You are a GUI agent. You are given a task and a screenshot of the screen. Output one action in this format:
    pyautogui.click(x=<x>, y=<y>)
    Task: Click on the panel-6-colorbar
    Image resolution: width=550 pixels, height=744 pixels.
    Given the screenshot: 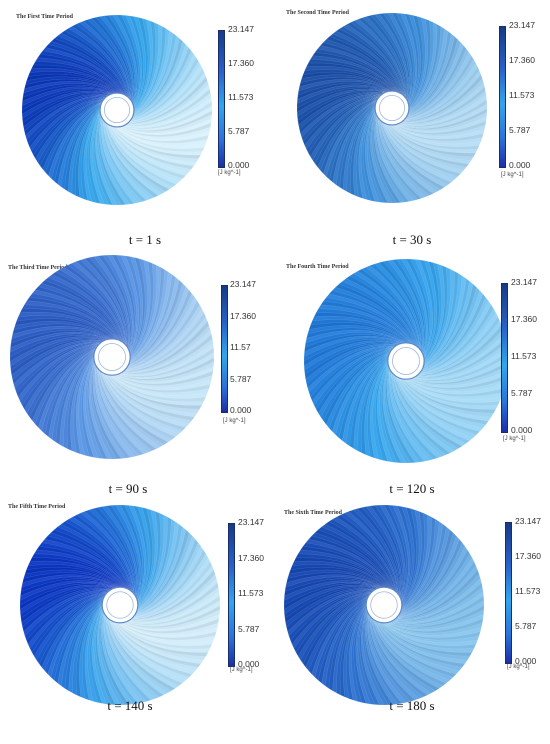 What is the action you would take?
    pyautogui.click(x=508, y=593)
    